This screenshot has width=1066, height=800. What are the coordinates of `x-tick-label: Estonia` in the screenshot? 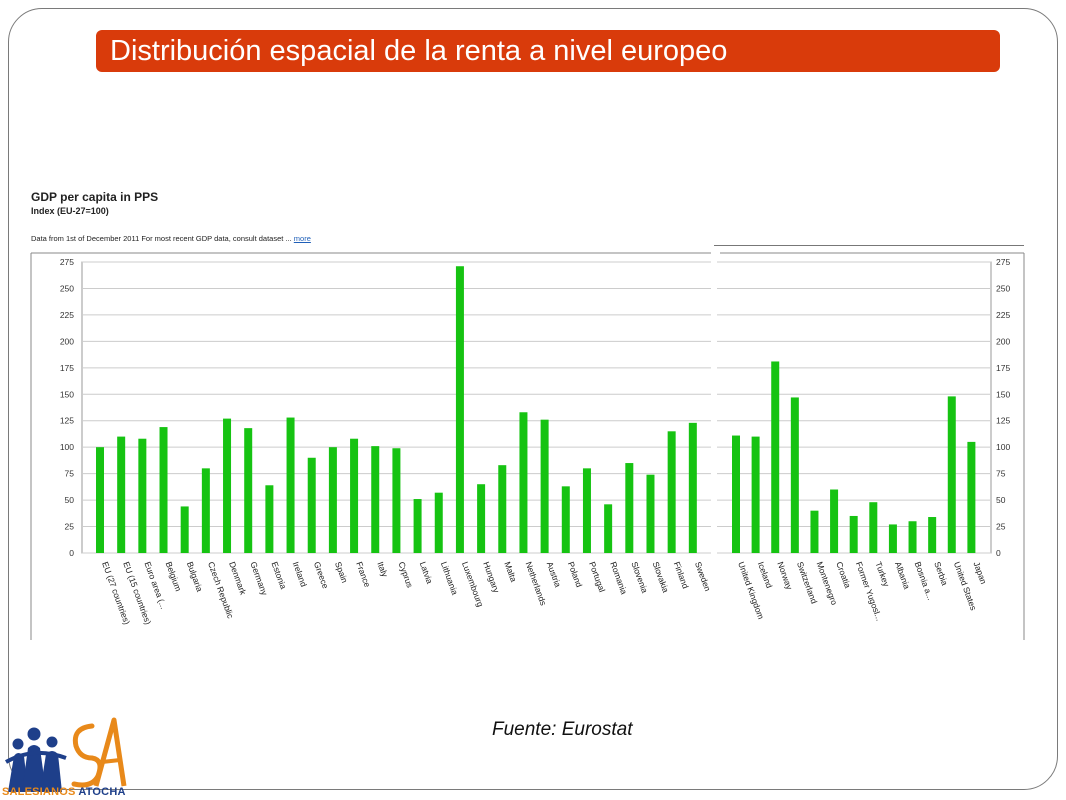 It's located at (278, 575).